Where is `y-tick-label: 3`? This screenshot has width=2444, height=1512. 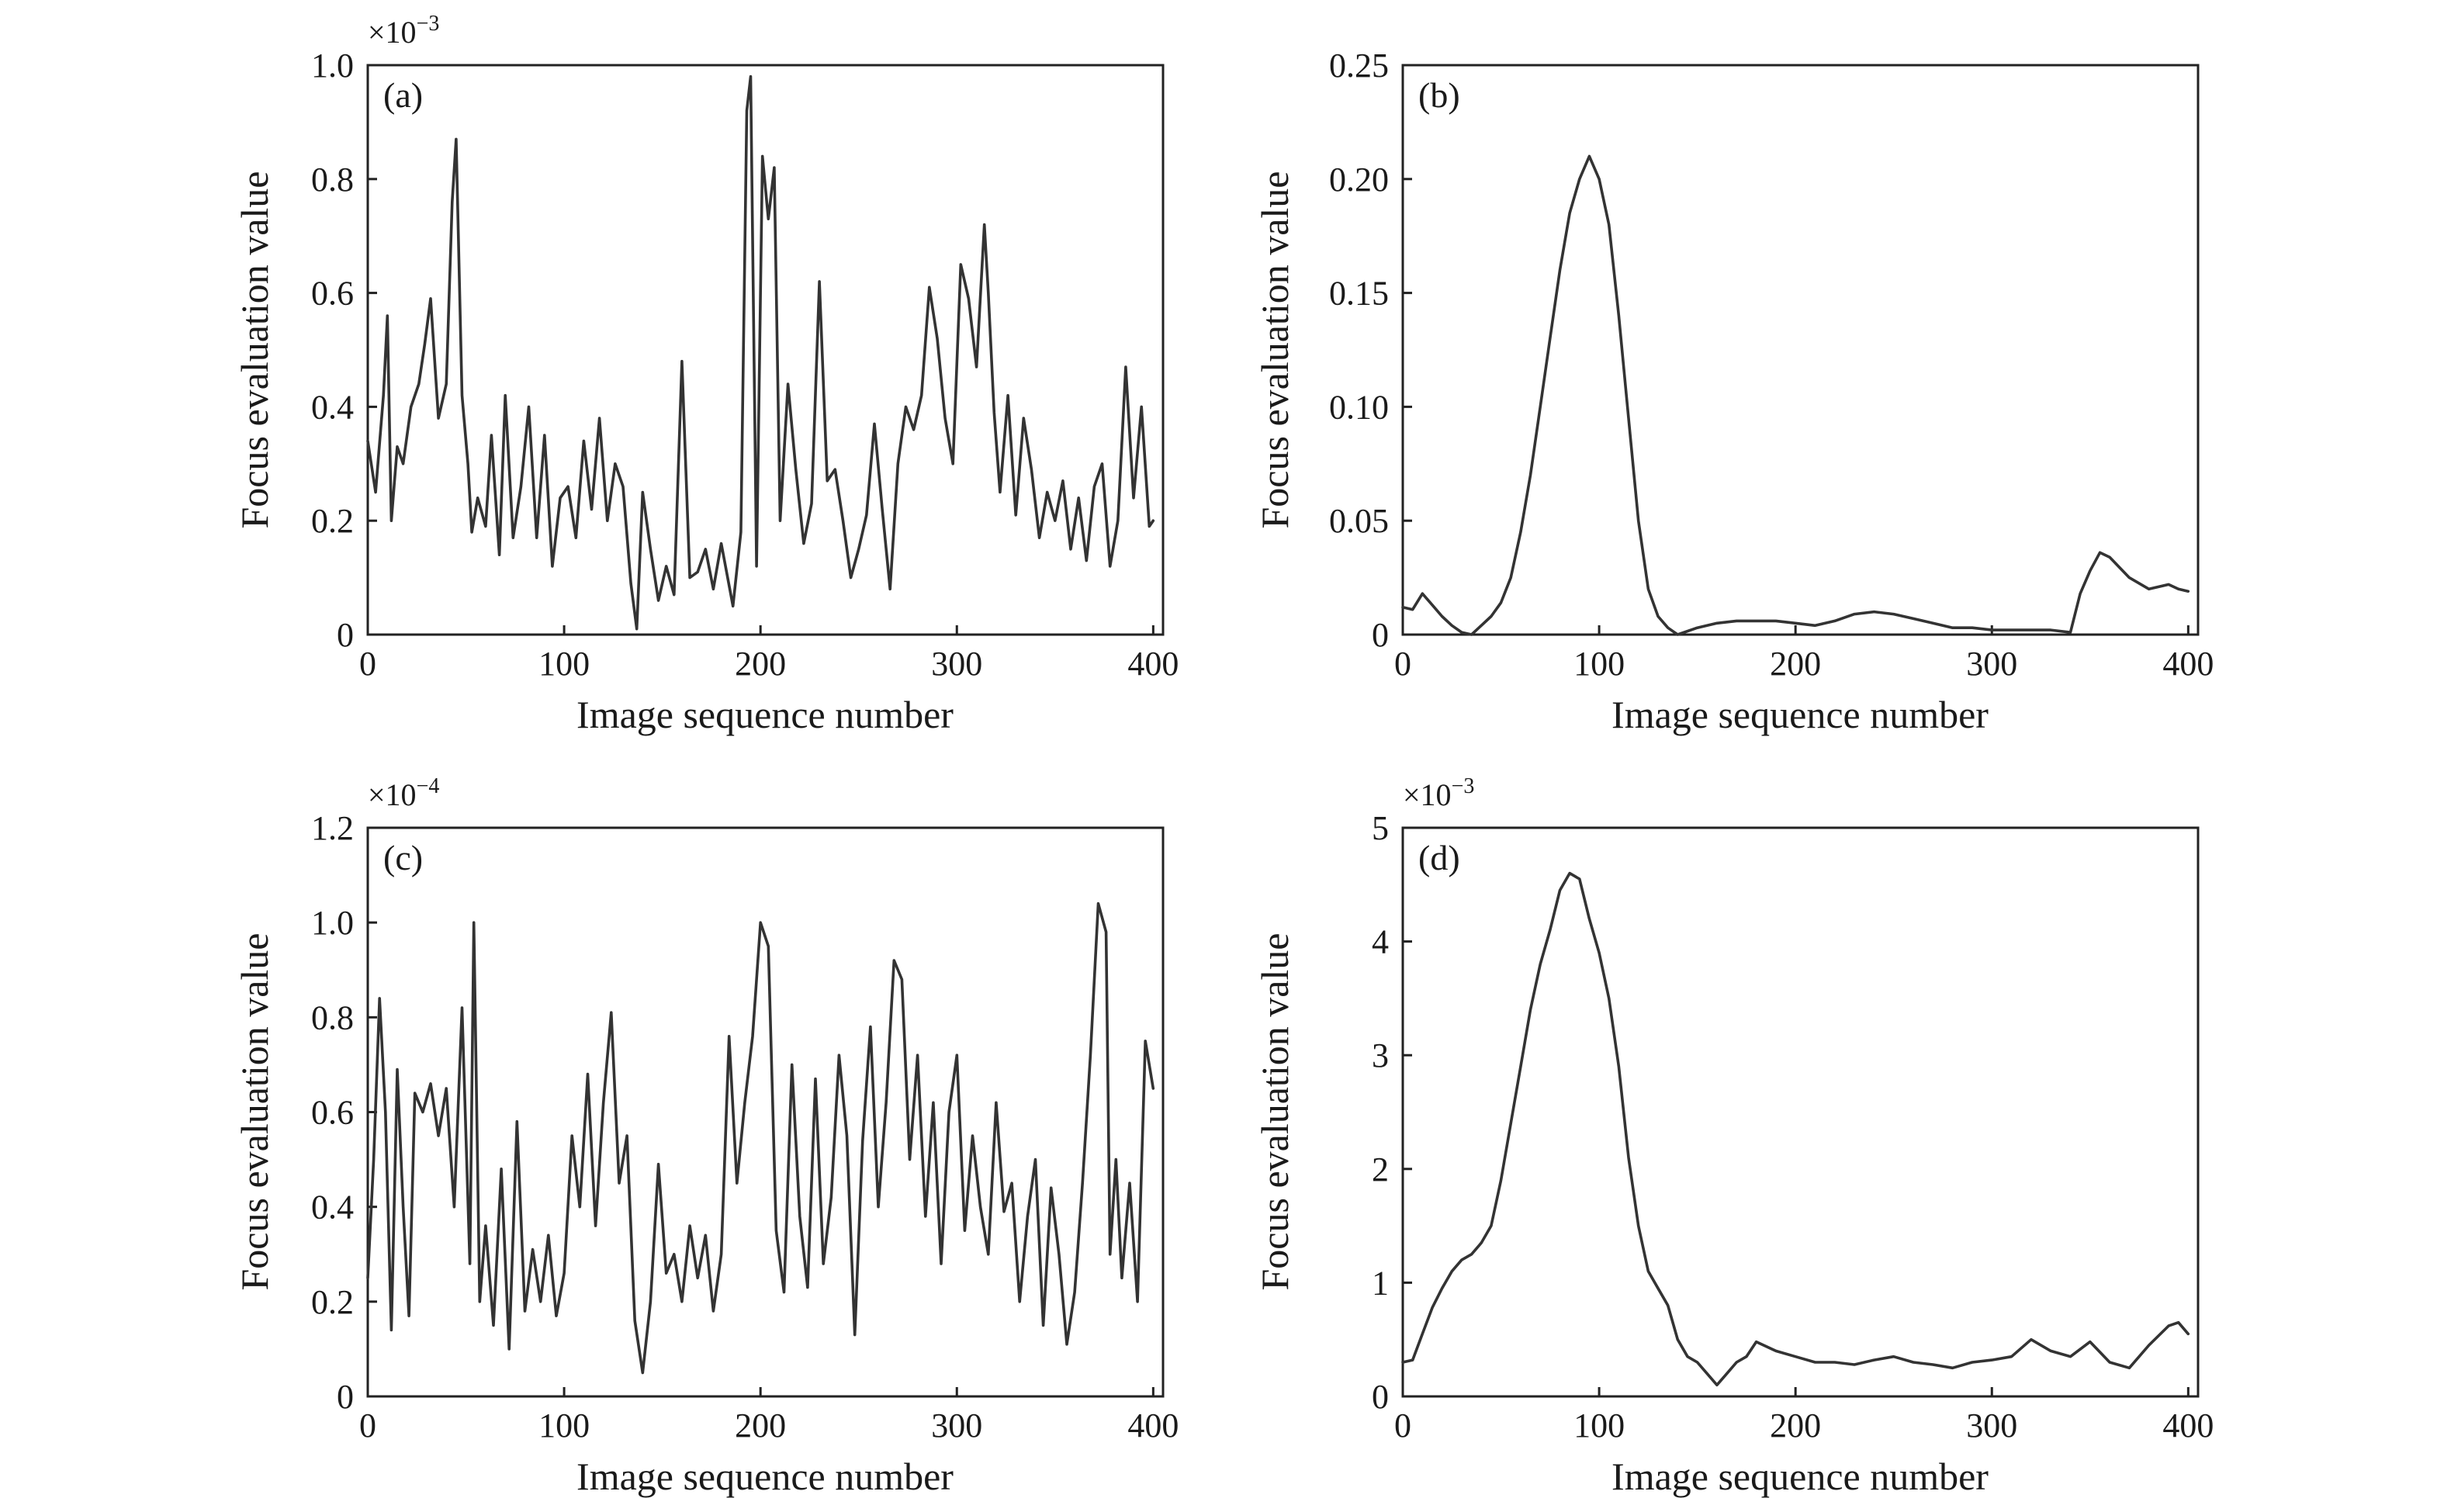
y-tick-label: 3 is located at coordinates (1380, 1055).